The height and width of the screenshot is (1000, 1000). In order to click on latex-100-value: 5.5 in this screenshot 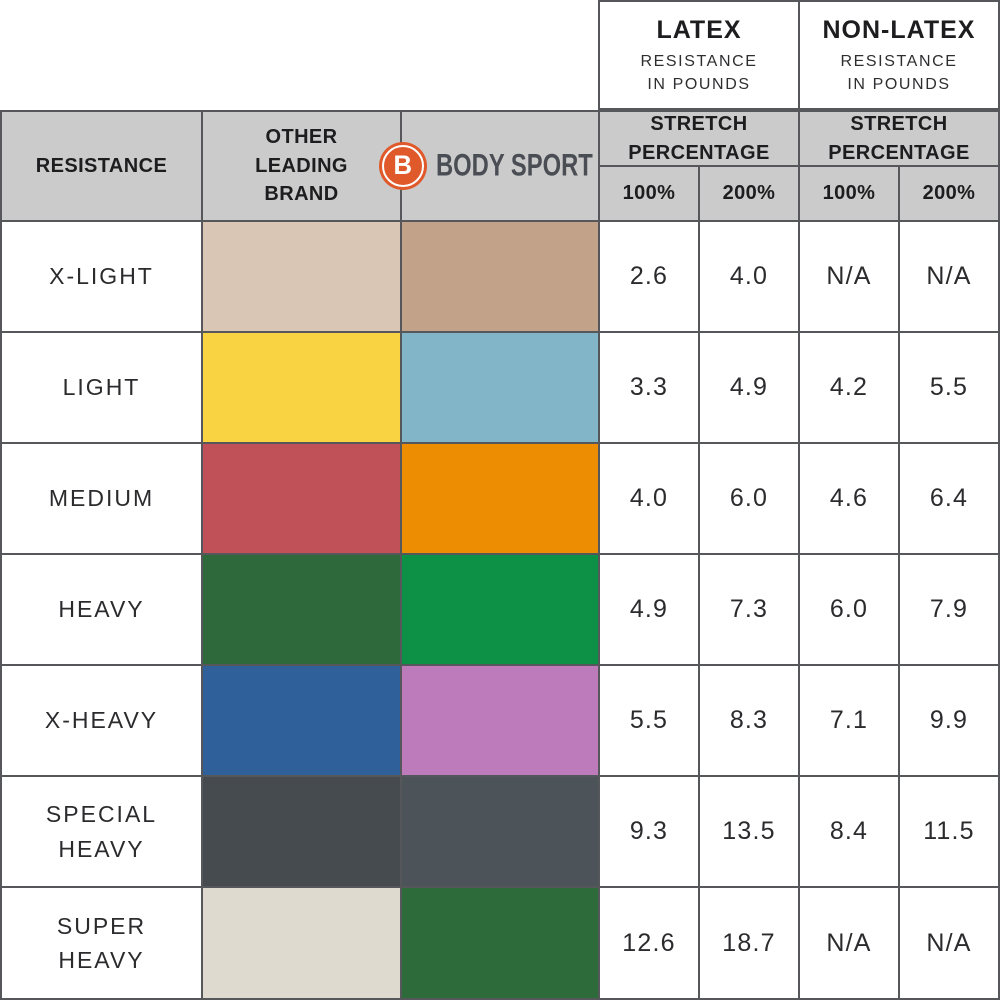, I will do `click(649, 720)`.